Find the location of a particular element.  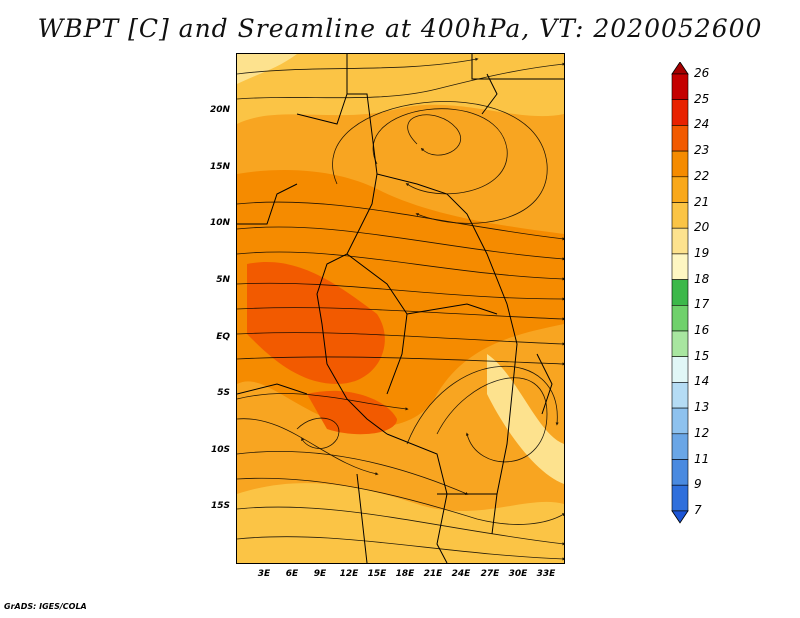

lon-label-12e: 12E is located at coordinates (349, 574).